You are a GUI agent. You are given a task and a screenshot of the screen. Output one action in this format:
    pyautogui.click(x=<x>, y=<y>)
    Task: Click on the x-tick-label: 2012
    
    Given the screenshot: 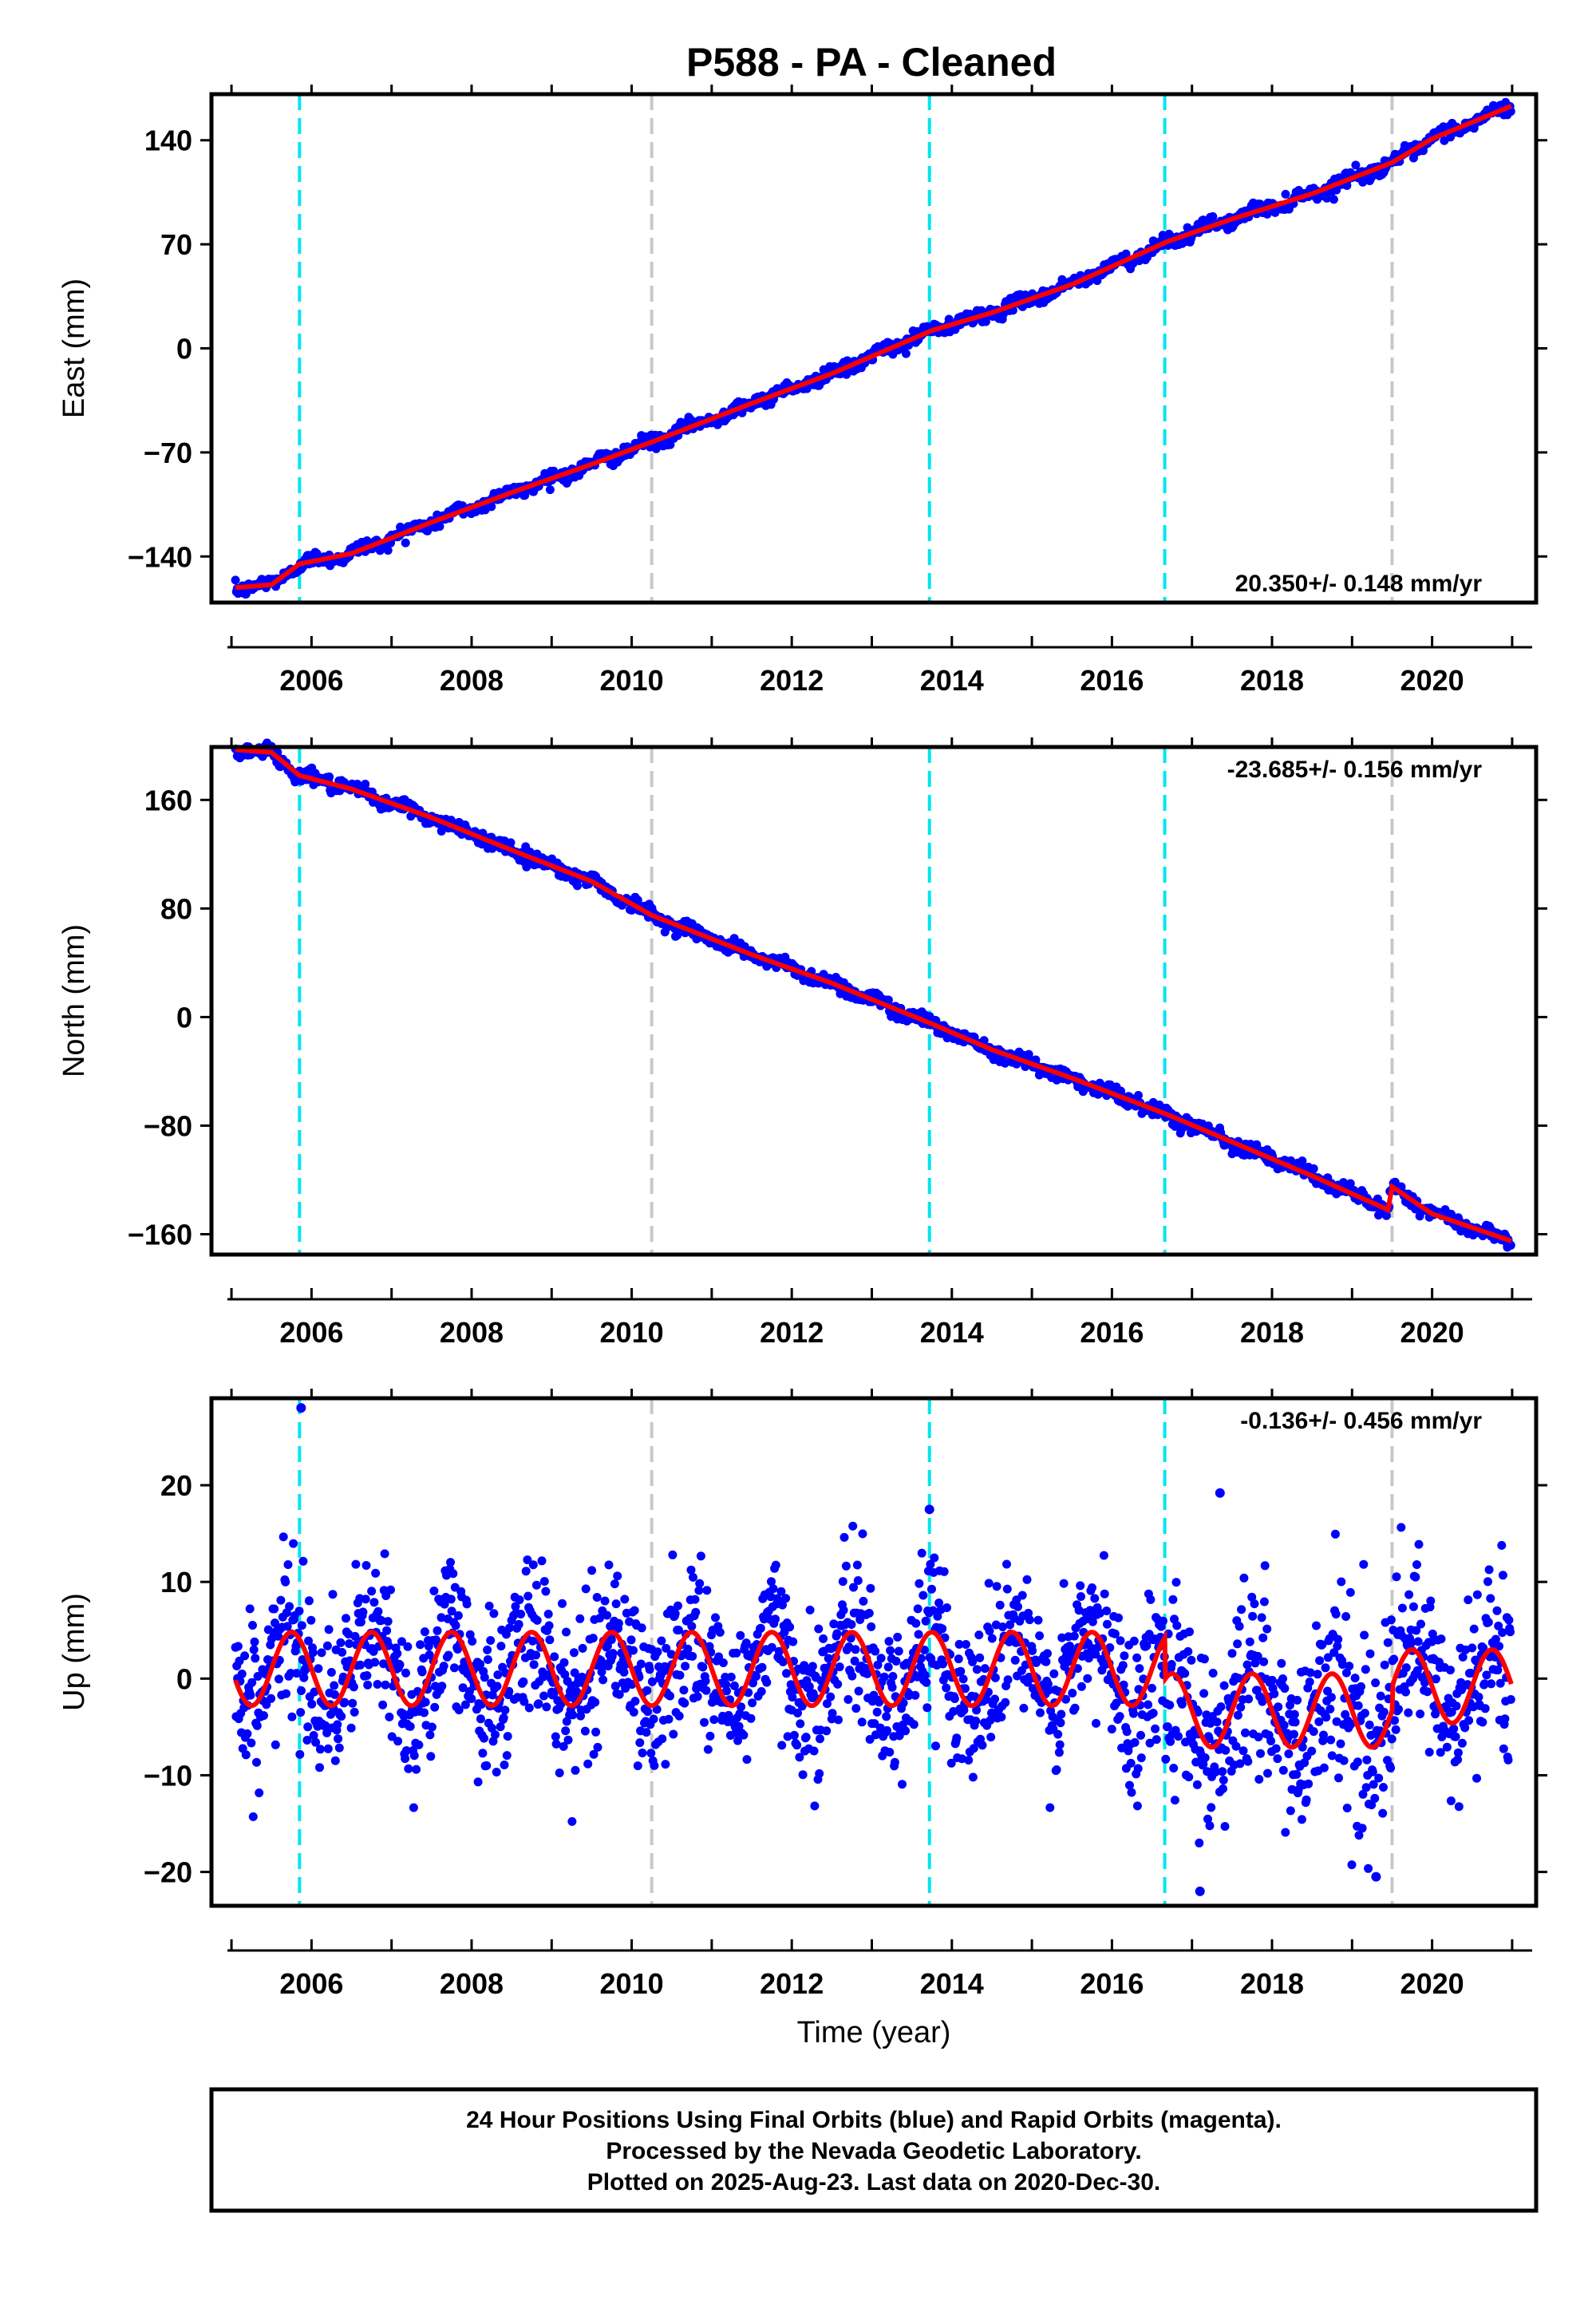 What is the action you would take?
    pyautogui.click(x=792, y=680)
    